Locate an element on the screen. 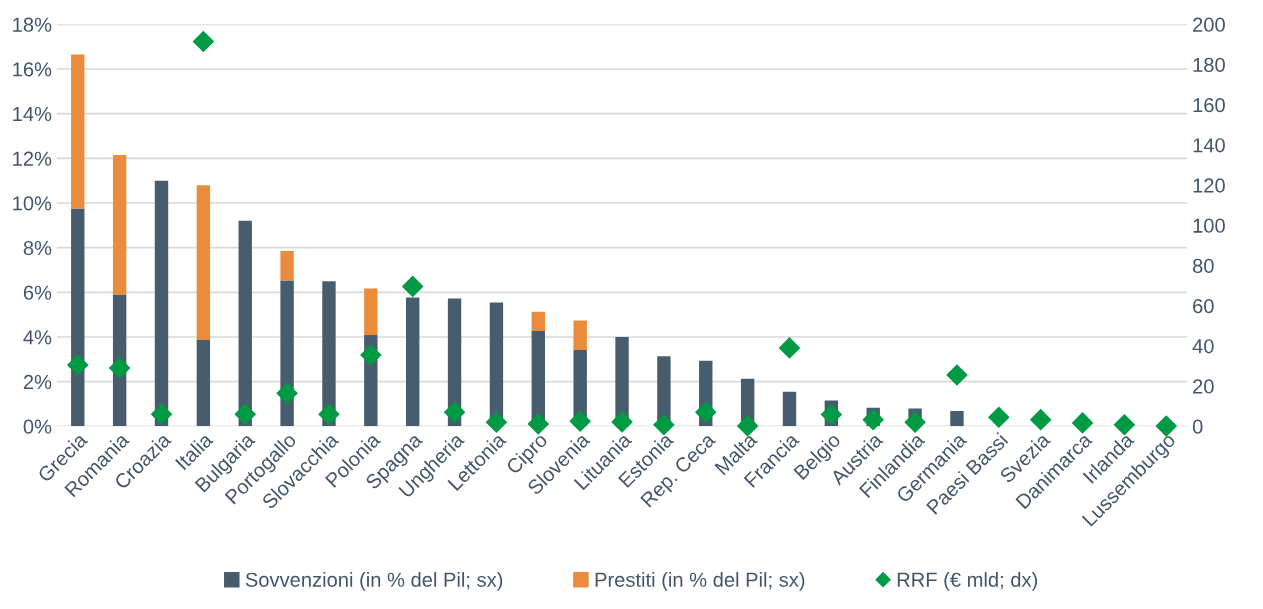 This screenshot has height=609, width=1263. legend-label: Sovvenzioni (in % del Pil; sx) is located at coordinates (374, 581).